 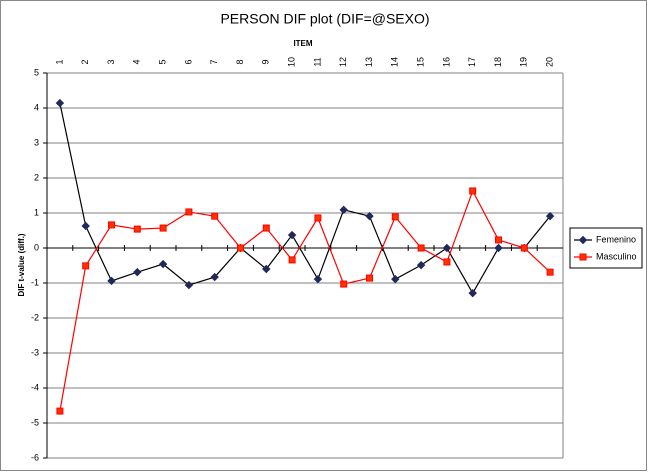 I want to click on legend-label: Femenino, so click(x=616, y=239).